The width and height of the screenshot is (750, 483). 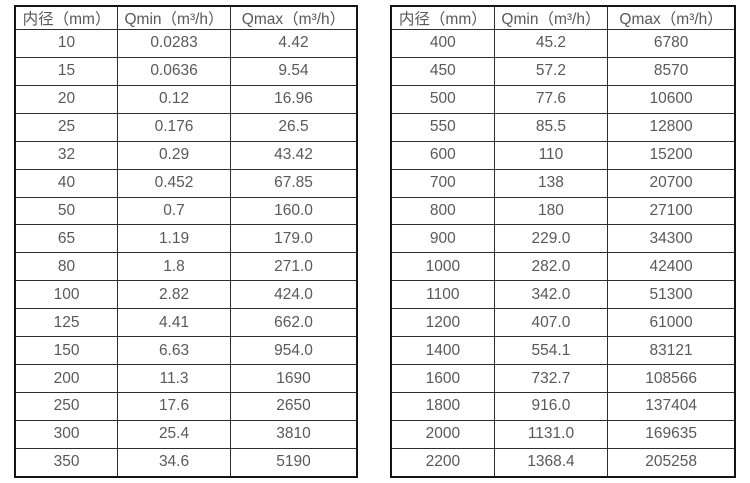 I want to click on table-cell: 2.82, so click(x=174, y=295).